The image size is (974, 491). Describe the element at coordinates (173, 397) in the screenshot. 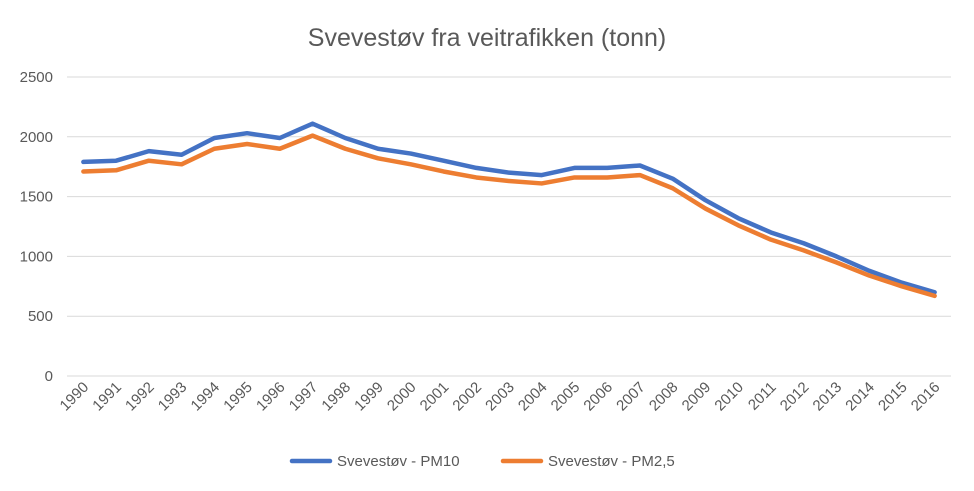

I see `x-tick-label: 1993` at that location.